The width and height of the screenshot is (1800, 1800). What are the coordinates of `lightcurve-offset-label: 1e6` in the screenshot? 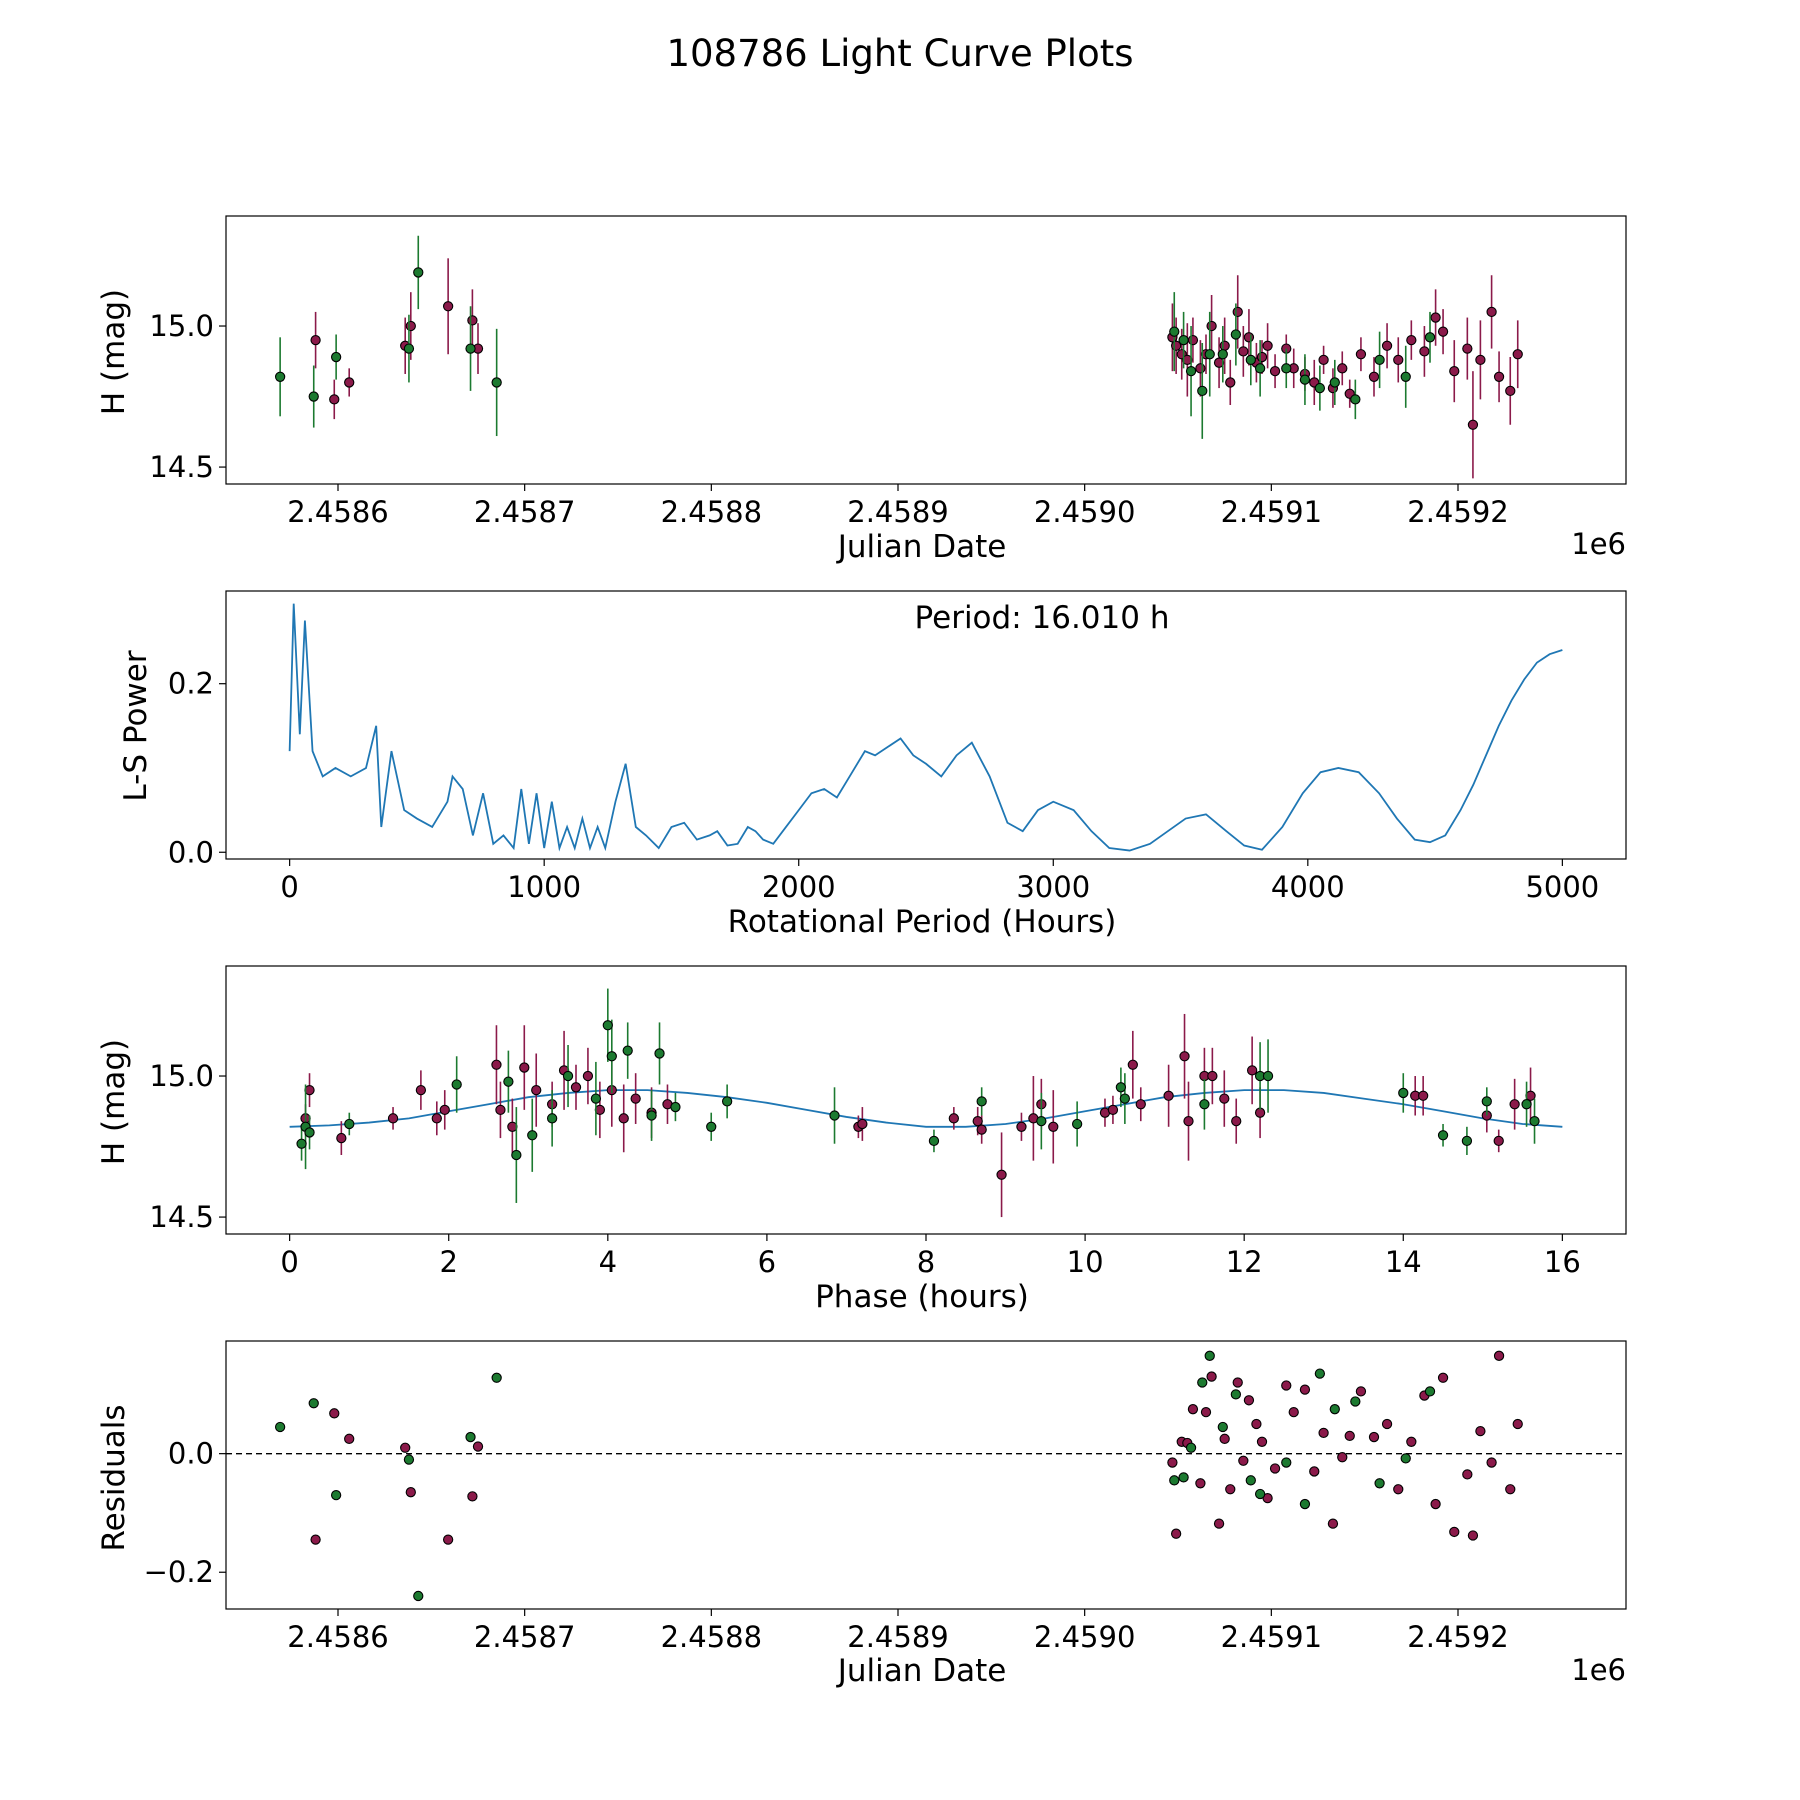 It's located at (1598, 544).